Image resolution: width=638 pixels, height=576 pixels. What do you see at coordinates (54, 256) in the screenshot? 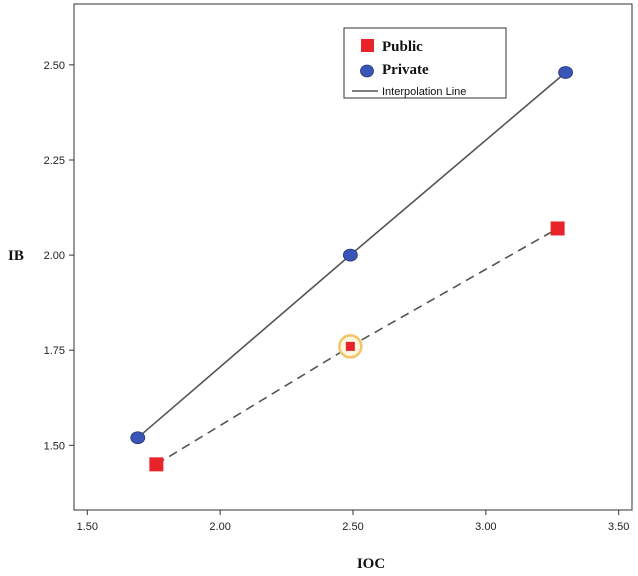
I see `y-tick-label: 2.00` at bounding box center [54, 256].